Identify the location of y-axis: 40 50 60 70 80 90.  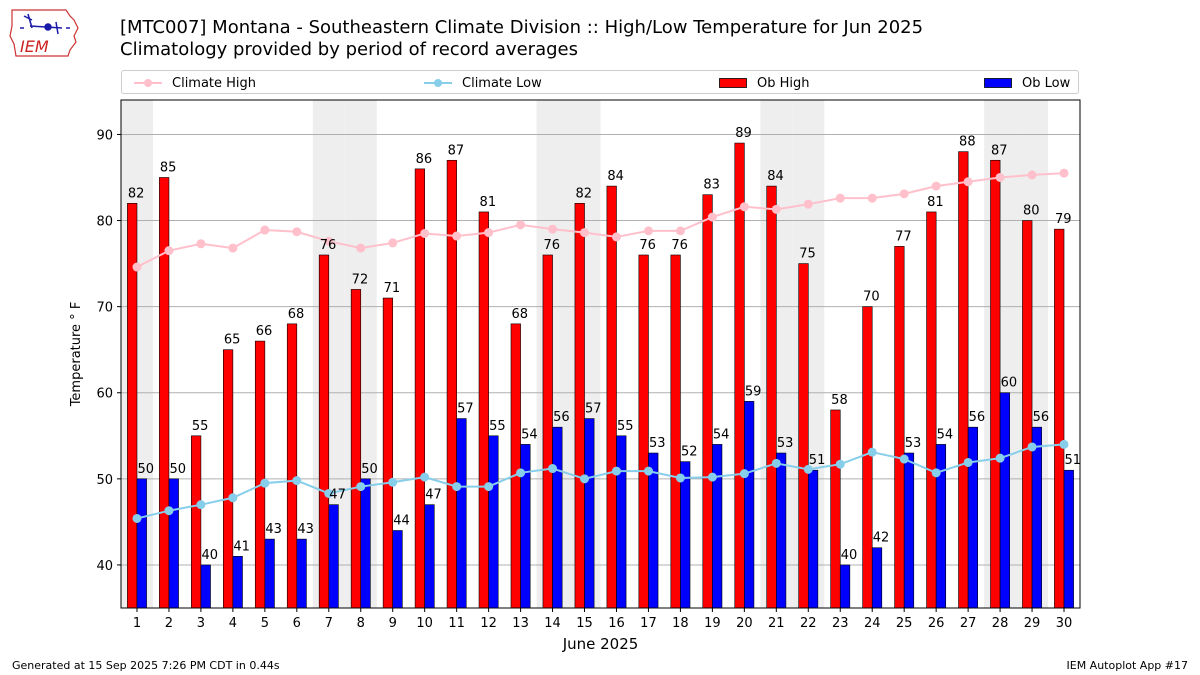
(108, 351).